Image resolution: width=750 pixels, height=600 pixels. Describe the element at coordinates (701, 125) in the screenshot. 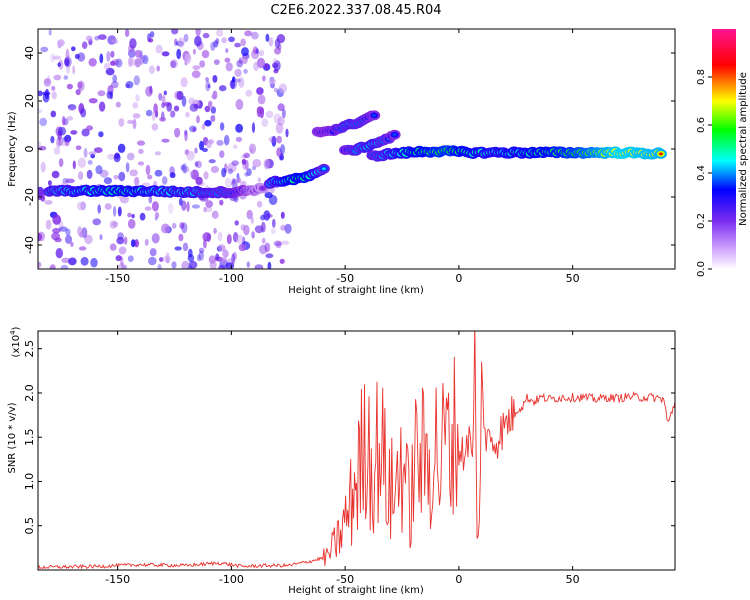

I see `colorbar-tick-label: 0.6` at that location.